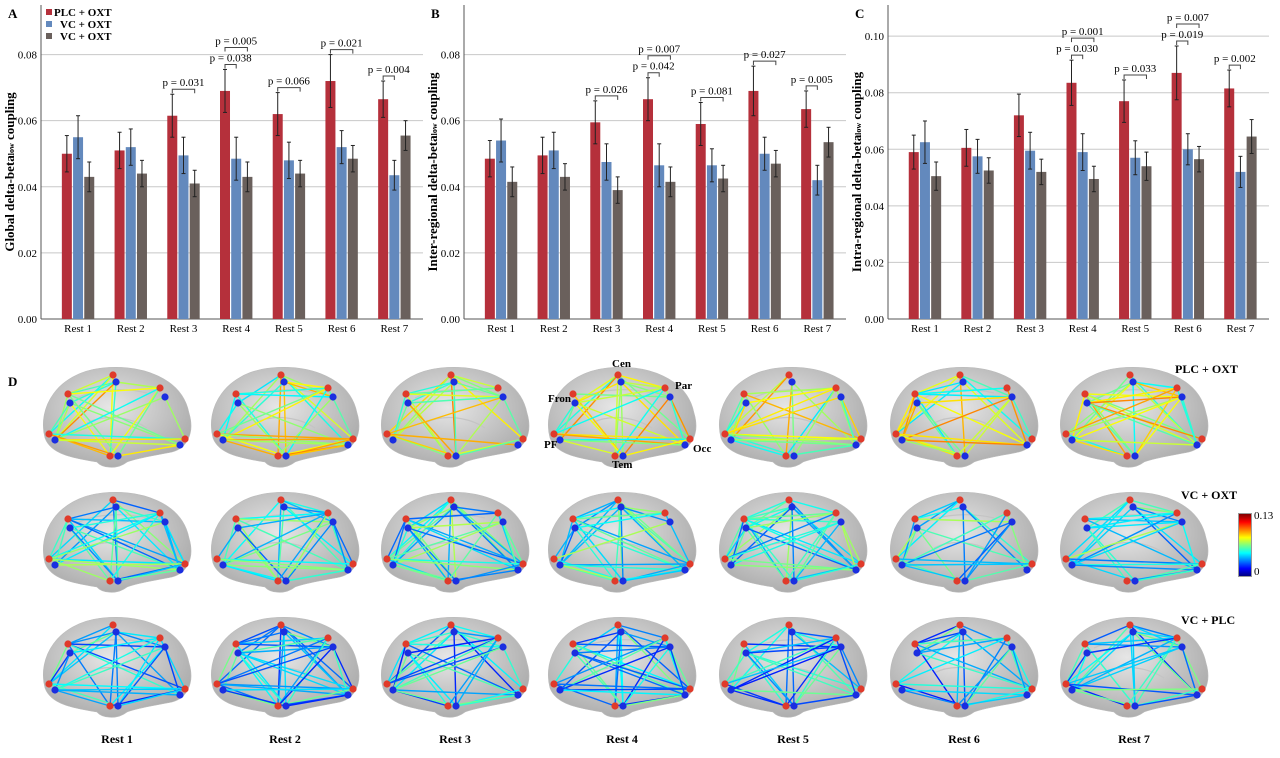  What do you see at coordinates (49, 36) in the screenshot?
I see `legend-swatch` at bounding box center [49, 36].